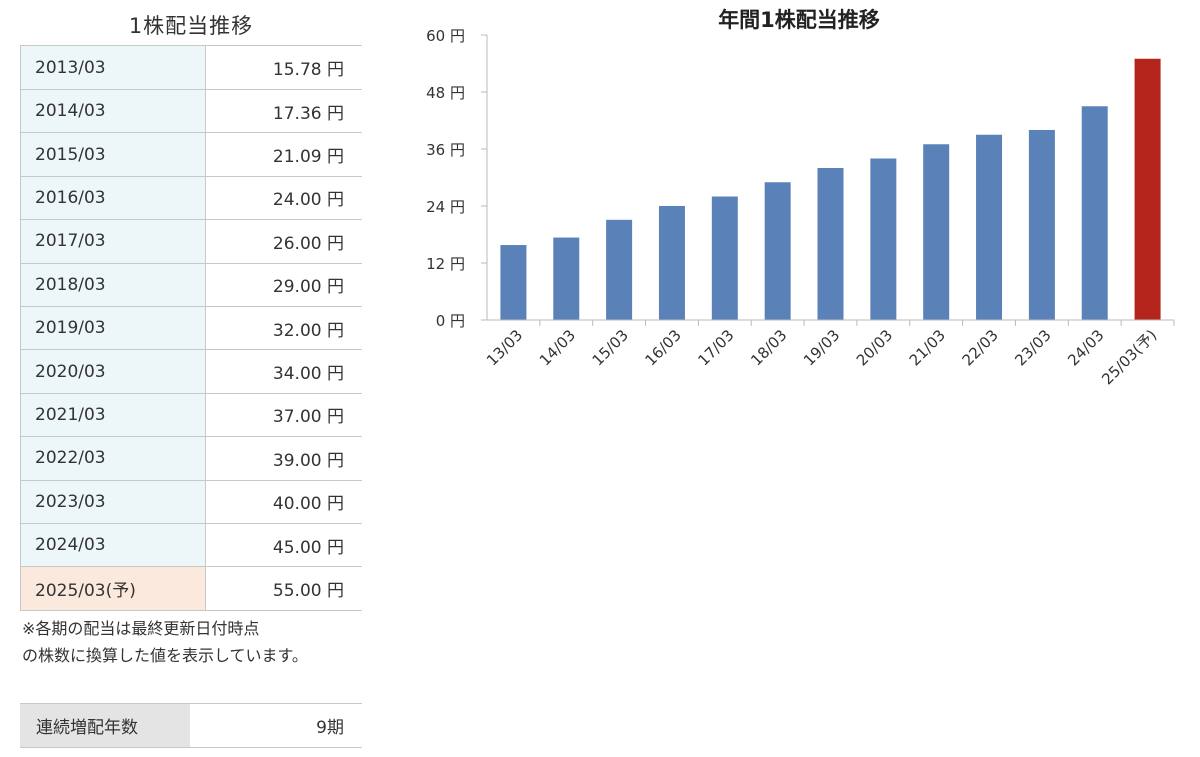  I want to click on period-cell: 2023/03, so click(113, 501).